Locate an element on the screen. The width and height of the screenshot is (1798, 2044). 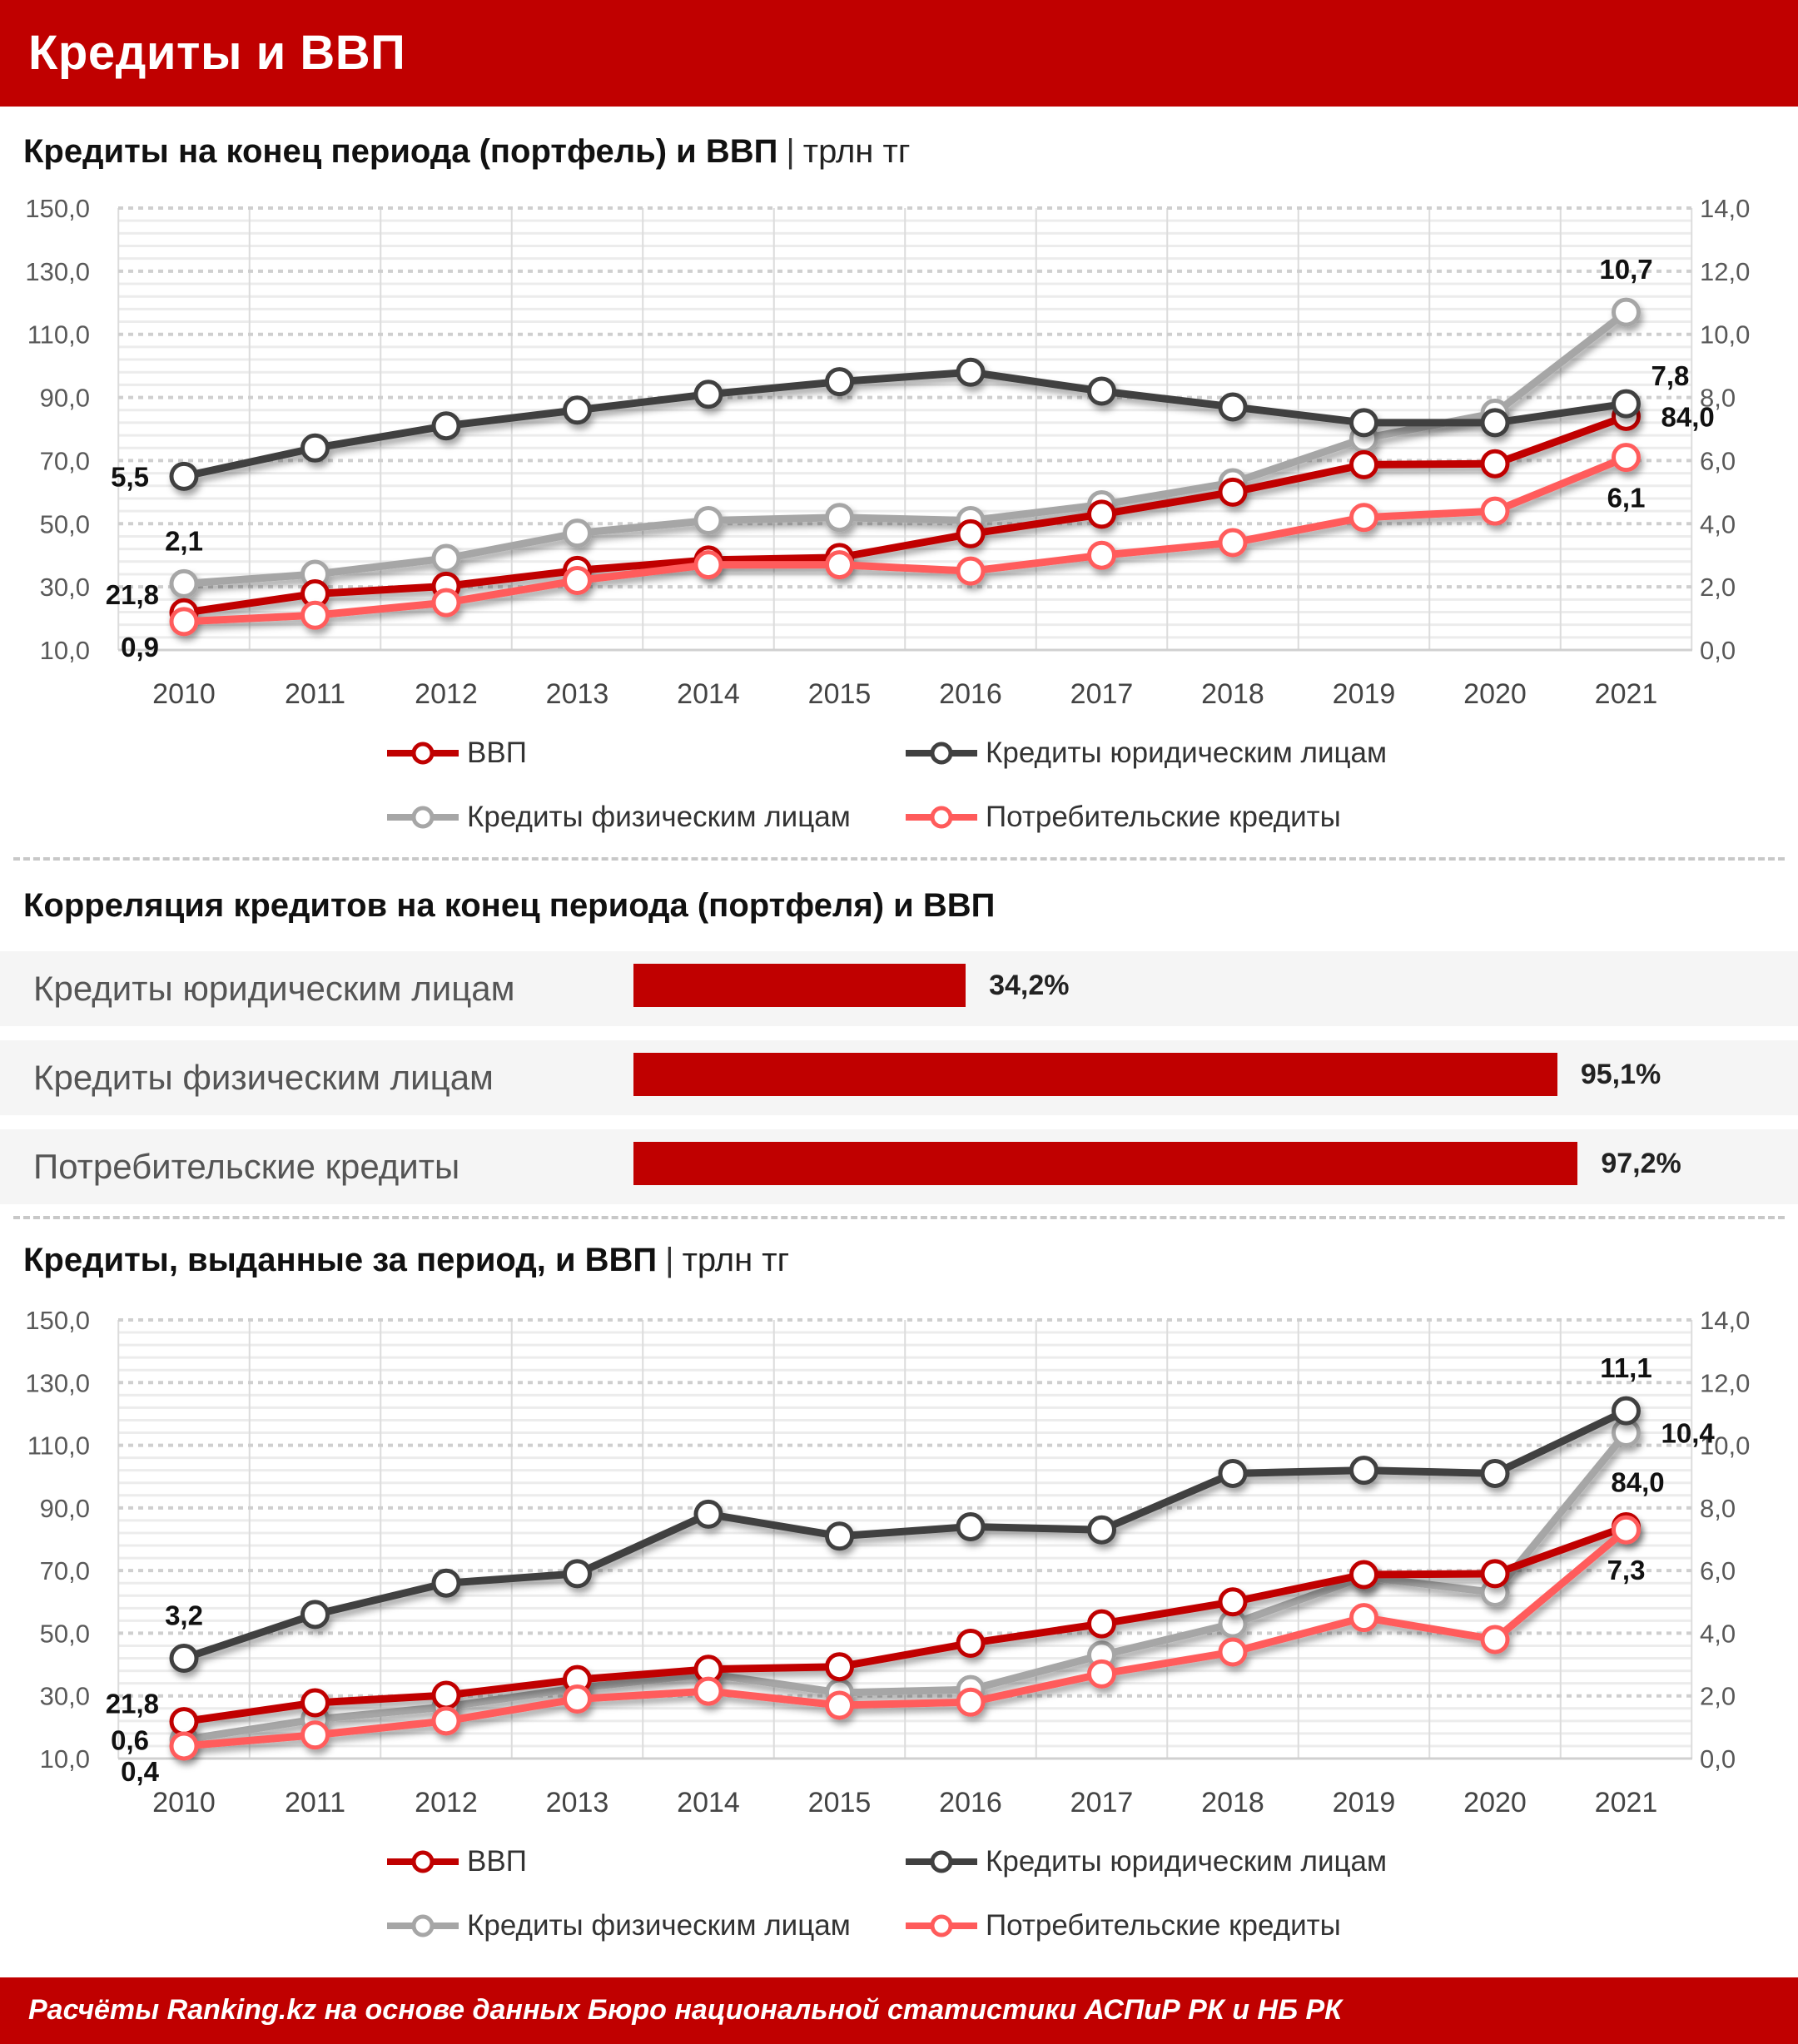
section1-unit: трлн тг is located at coordinates (856, 151).